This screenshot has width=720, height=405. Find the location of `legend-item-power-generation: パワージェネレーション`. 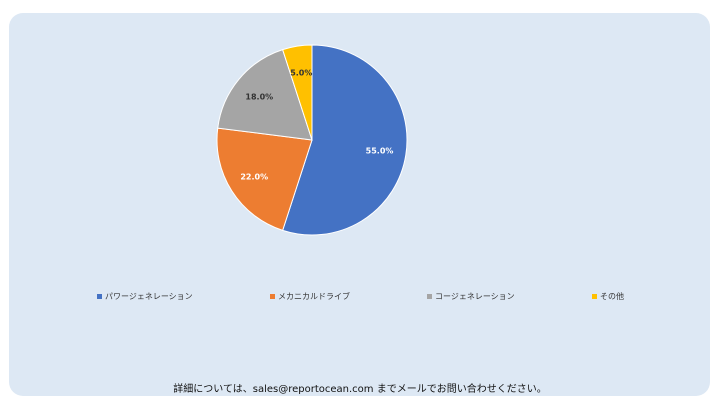

legend-item-power-generation: パワージェネレーション is located at coordinates (145, 296).